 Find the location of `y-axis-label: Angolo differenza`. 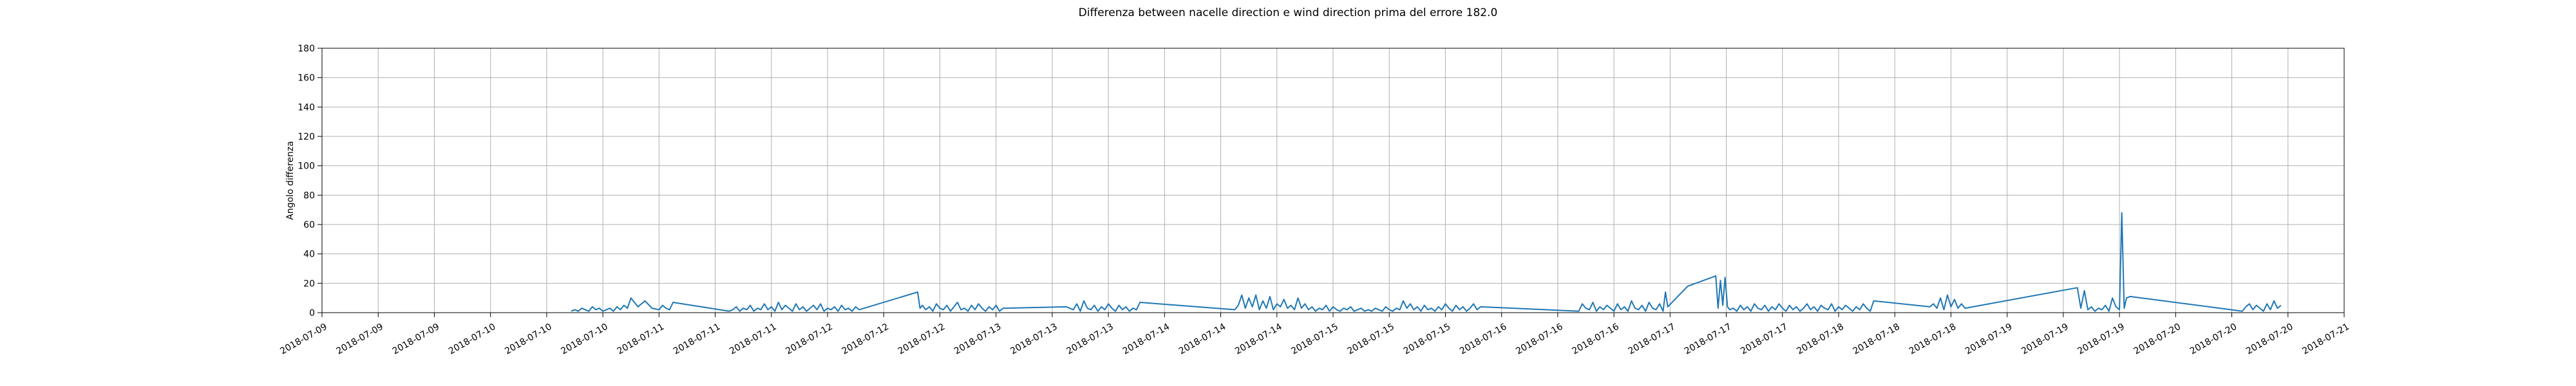

y-axis-label: Angolo differenza is located at coordinates (290, 180).